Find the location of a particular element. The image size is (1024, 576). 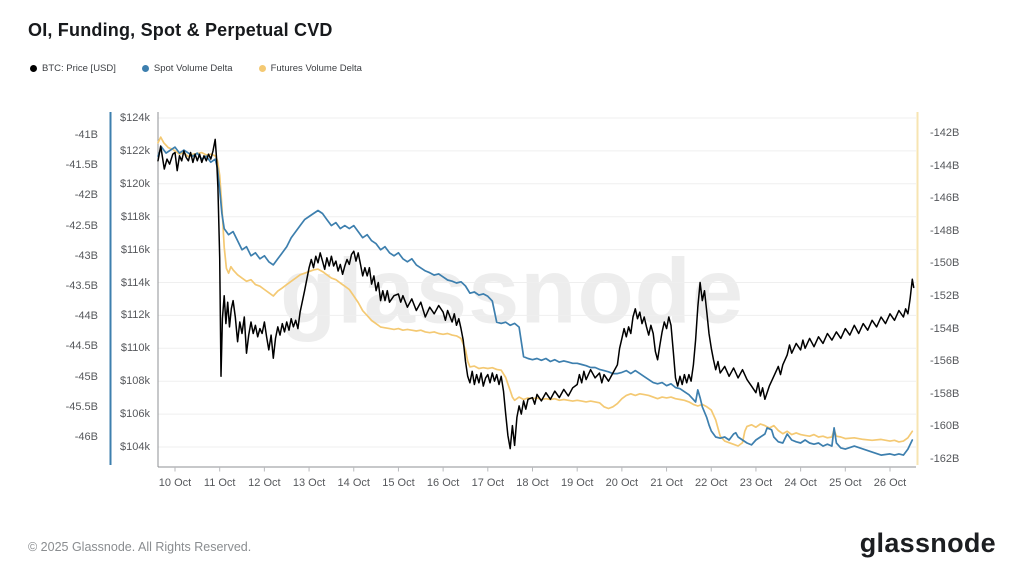

y-tick-futures-delta: -162B is located at coordinates (945, 459).